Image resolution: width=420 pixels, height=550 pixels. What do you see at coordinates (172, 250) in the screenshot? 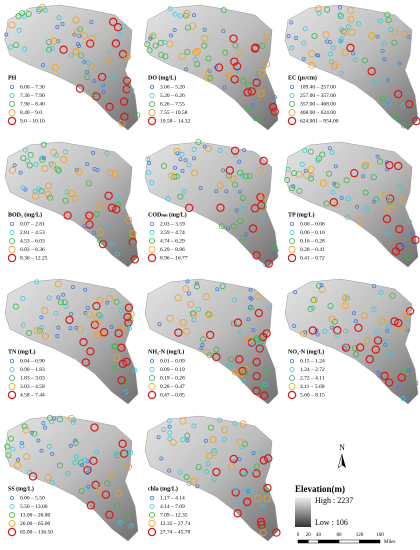
I see `legend-label: 6.29 – 8.96` at bounding box center [172, 250].